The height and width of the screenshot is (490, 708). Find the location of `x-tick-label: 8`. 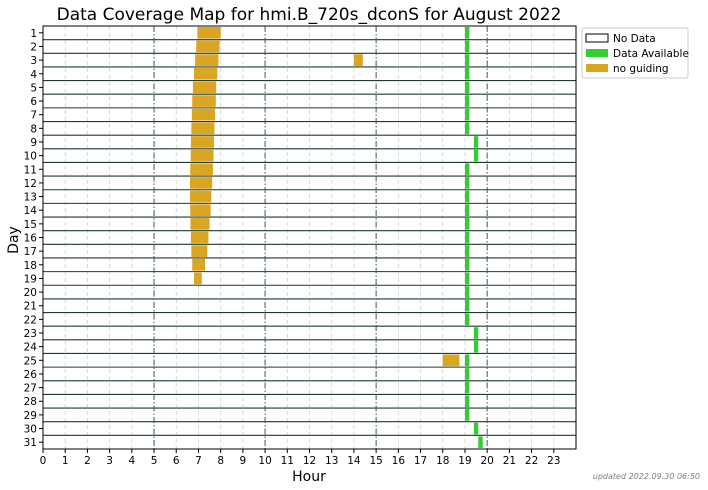

x-tick-label: 8 is located at coordinates (220, 461).